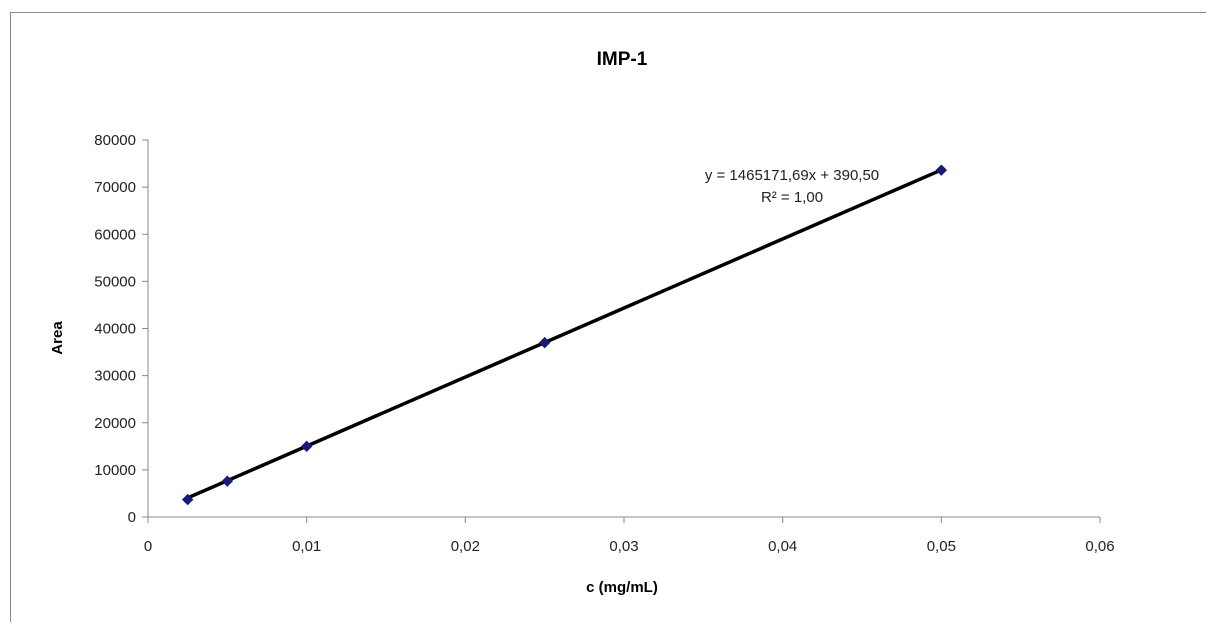 This screenshot has width=1208, height=624. I want to click on y-tick-label: 30000, so click(115, 376).